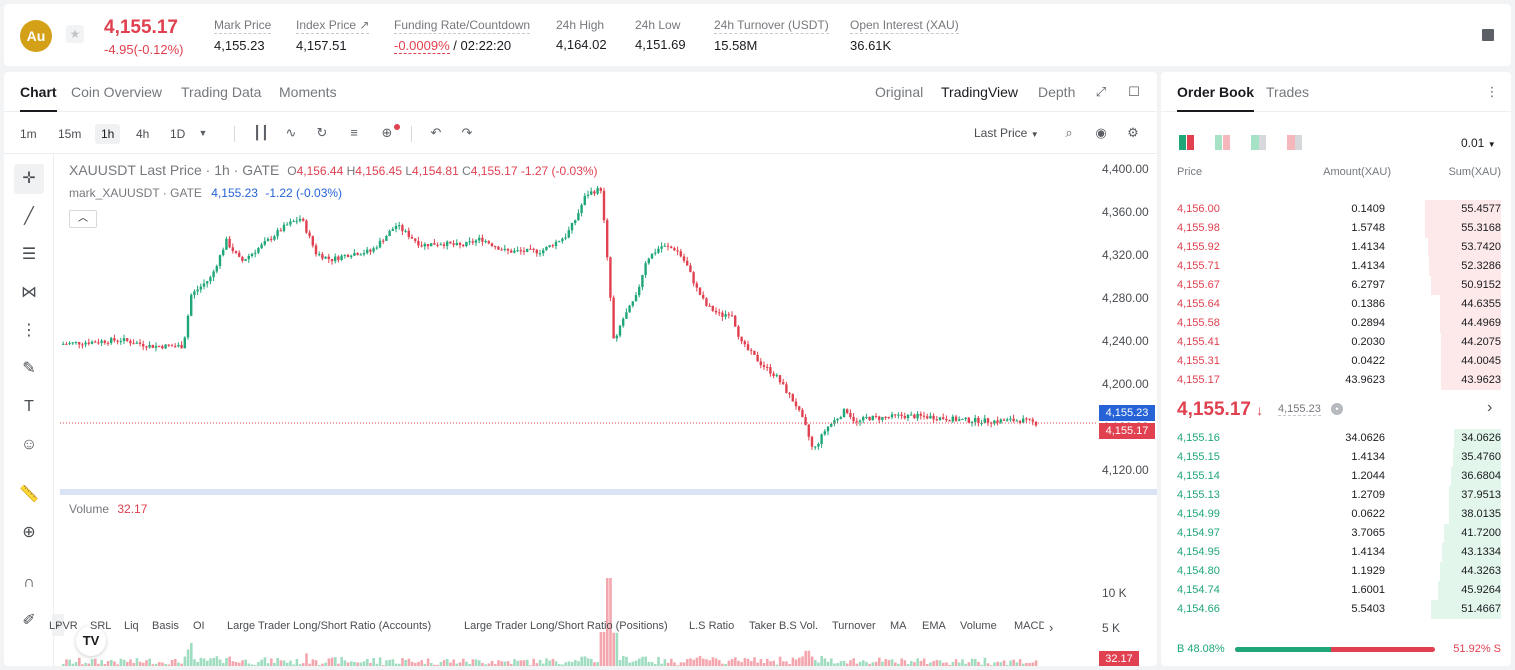  Describe the element at coordinates (1336, 361) in the screenshot. I see `ask-row: 4,155.31 0.0422 44.0045` at that location.